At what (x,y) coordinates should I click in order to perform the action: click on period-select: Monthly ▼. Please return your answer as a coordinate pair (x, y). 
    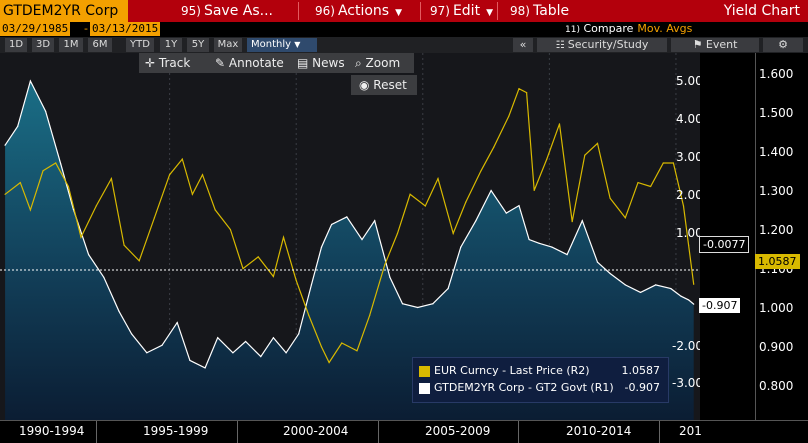
    Looking at the image, I should click on (282, 45).